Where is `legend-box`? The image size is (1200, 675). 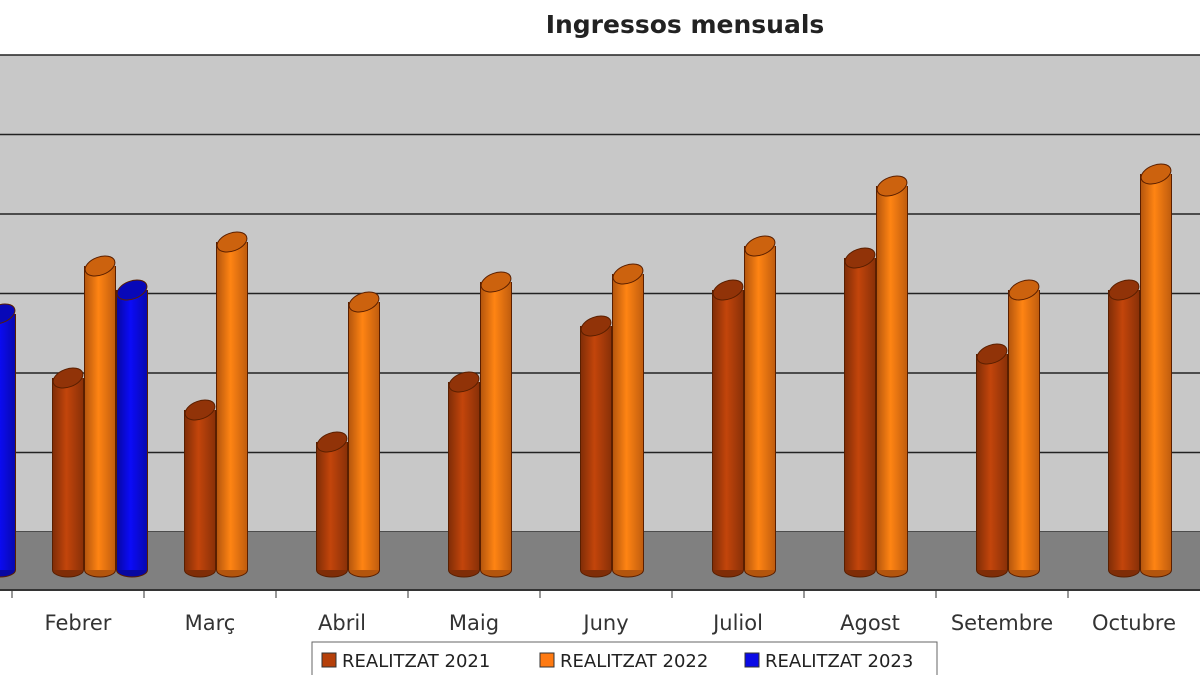 legend-box is located at coordinates (624, 658).